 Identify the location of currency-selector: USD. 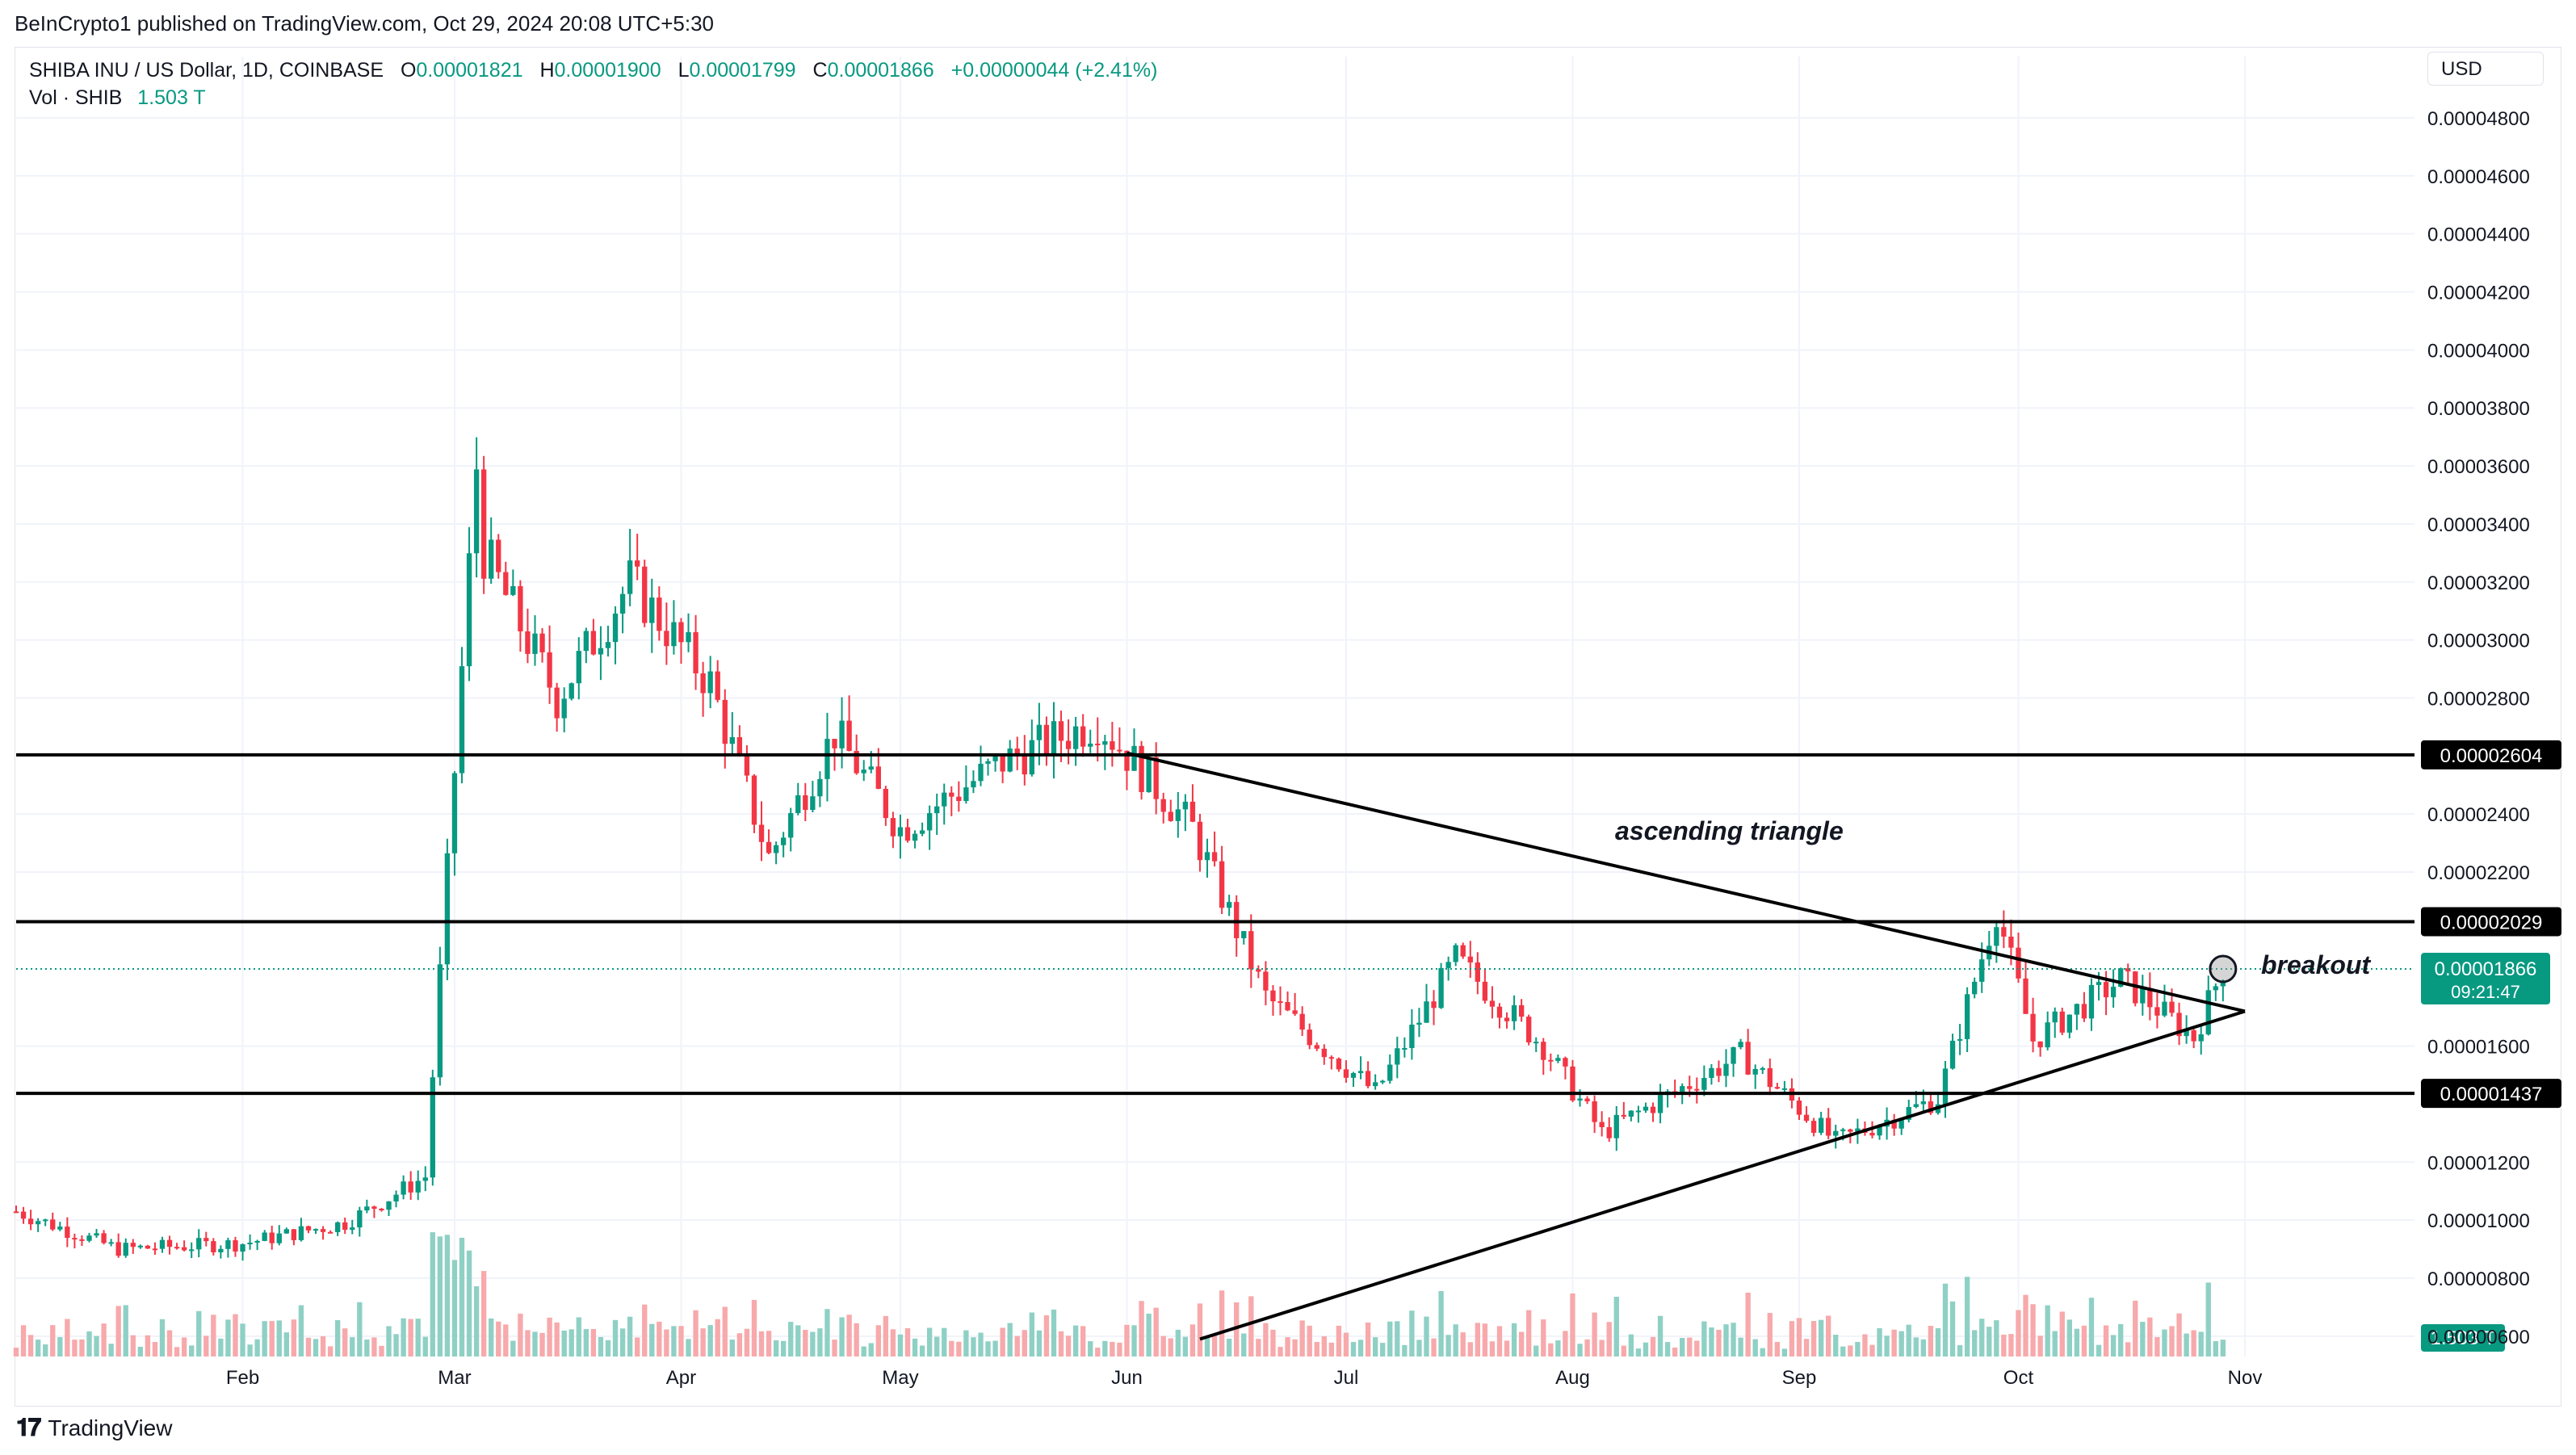
(2485, 69).